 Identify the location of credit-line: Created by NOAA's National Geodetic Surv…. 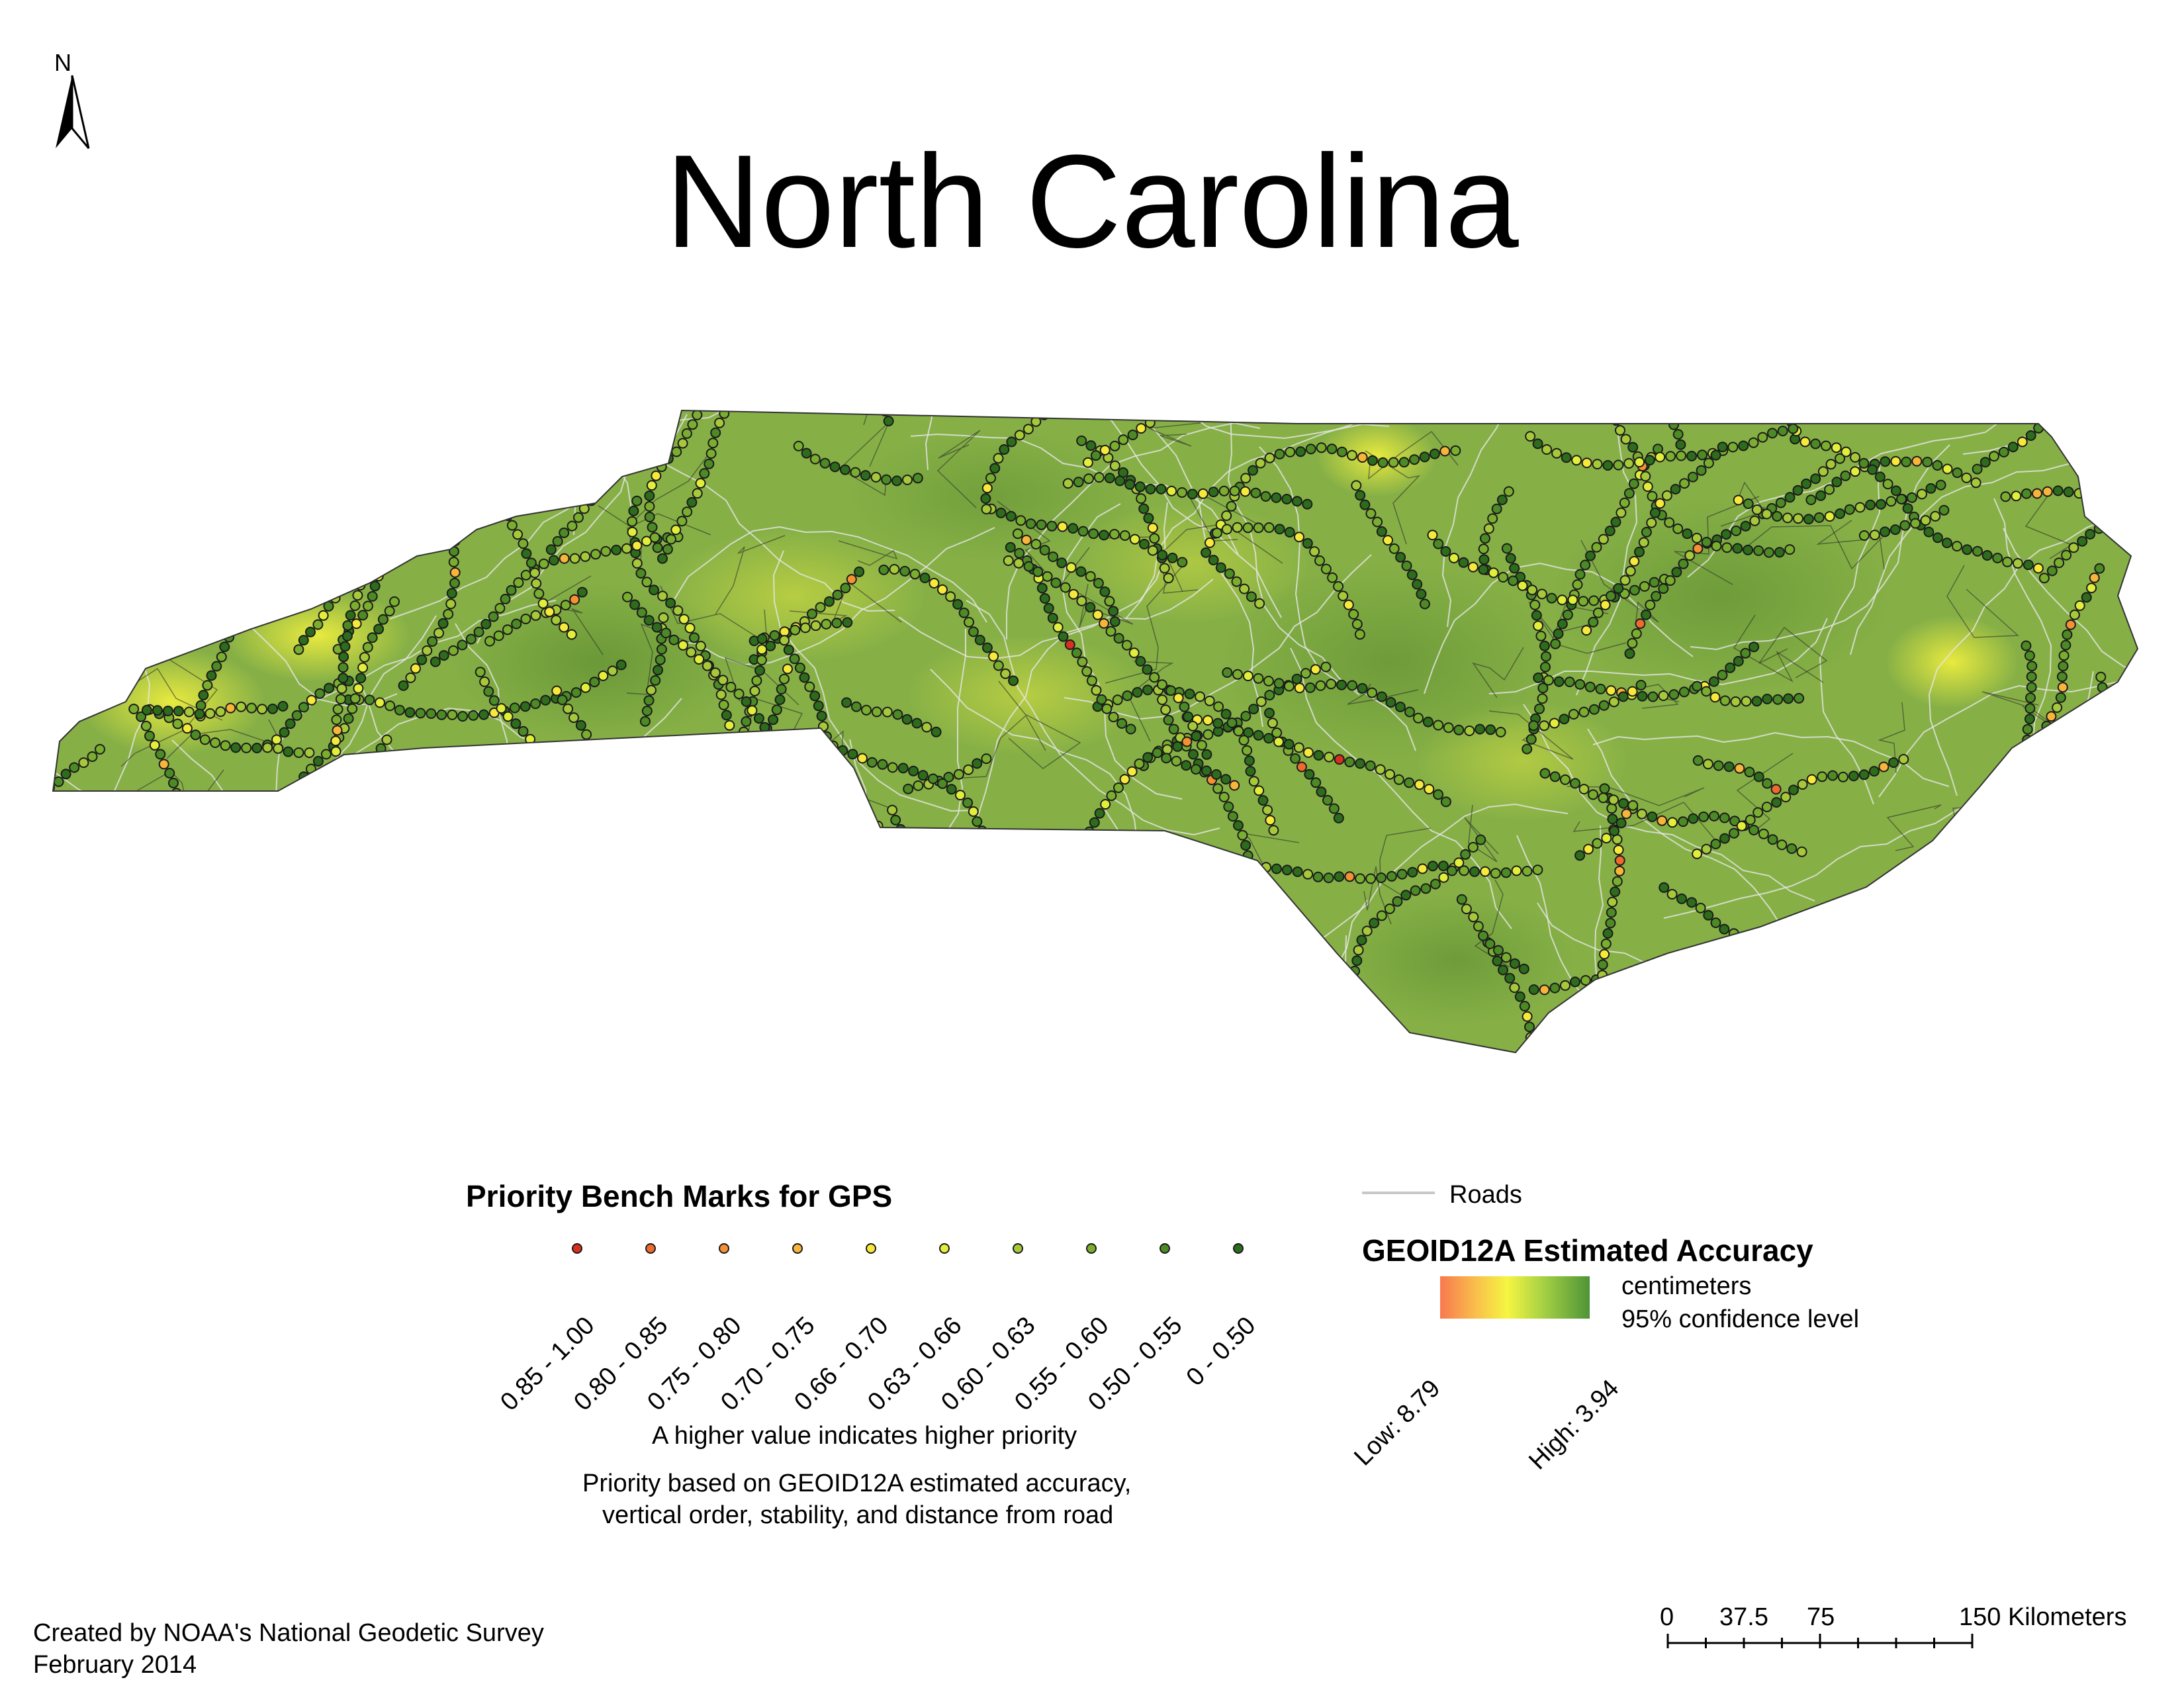
(288, 1633).